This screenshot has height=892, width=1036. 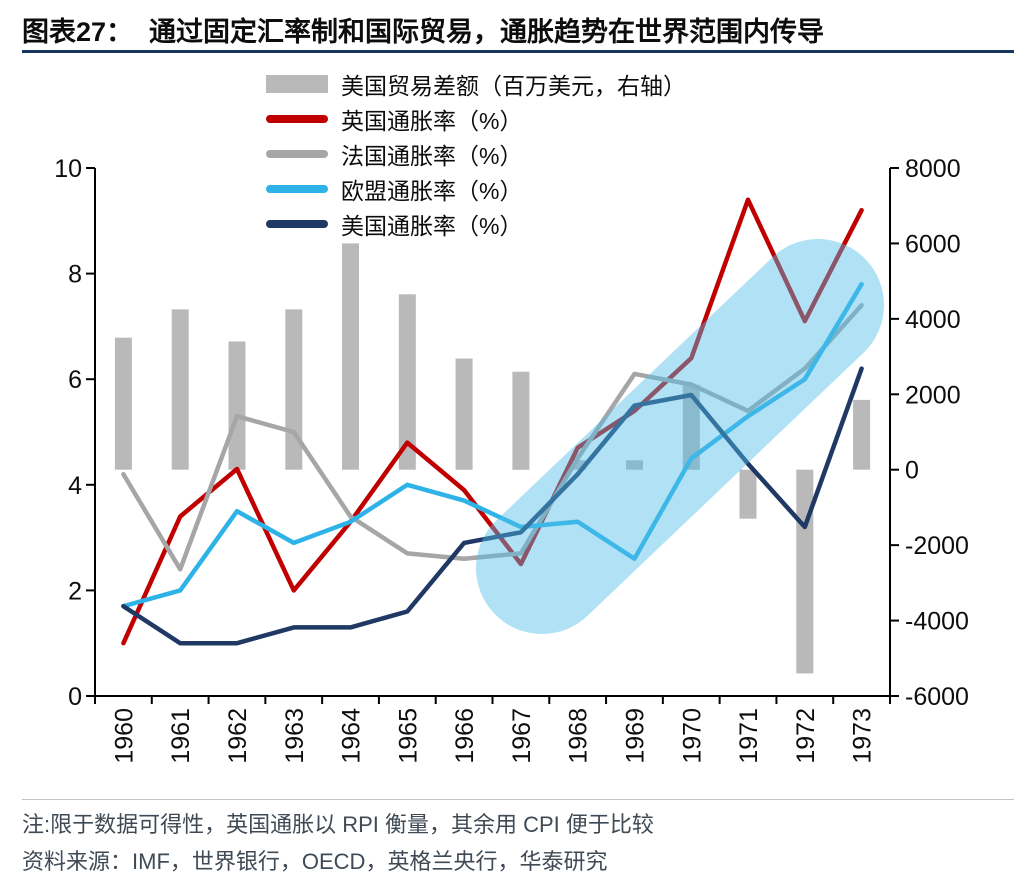 I want to click on right-axis-tick-label-0: 0, so click(x=912, y=471).